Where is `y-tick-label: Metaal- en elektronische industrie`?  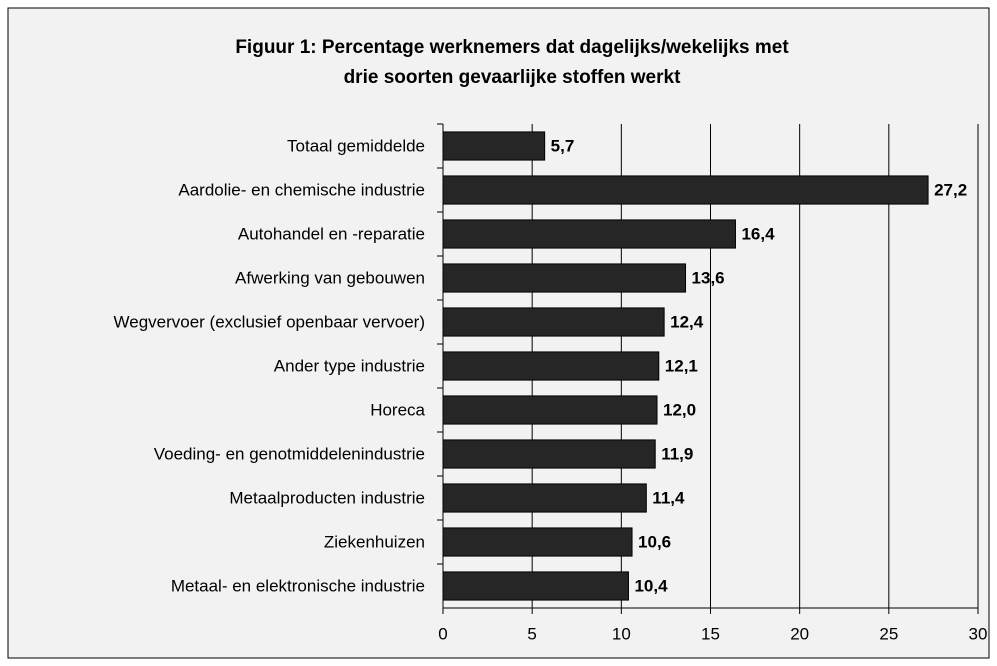 y-tick-label: Metaal- en elektronische industrie is located at coordinates (298, 585).